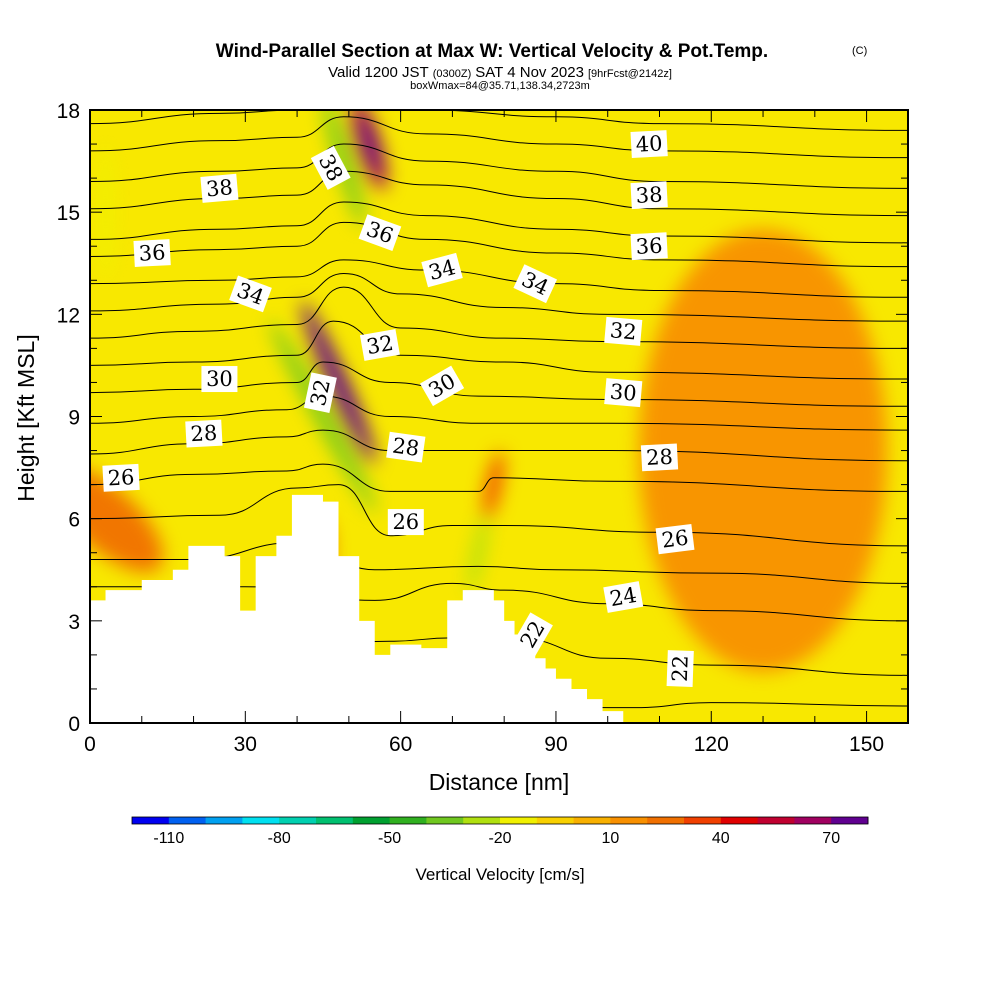 This screenshot has height=1005, width=1000. I want to click on contour-label: 36, so click(152, 253).